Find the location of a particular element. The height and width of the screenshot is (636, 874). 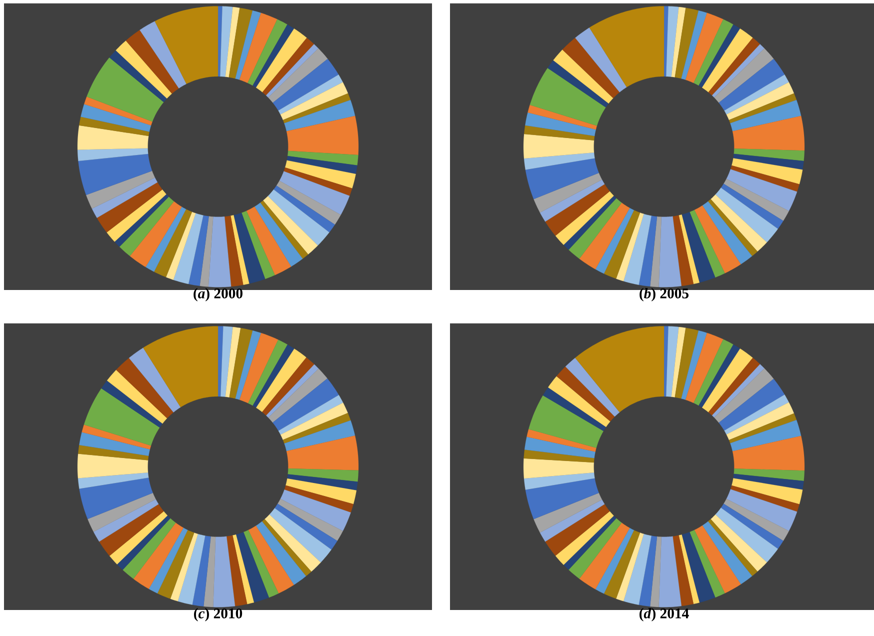

text: (d) 2014 is located at coordinates (664, 615).